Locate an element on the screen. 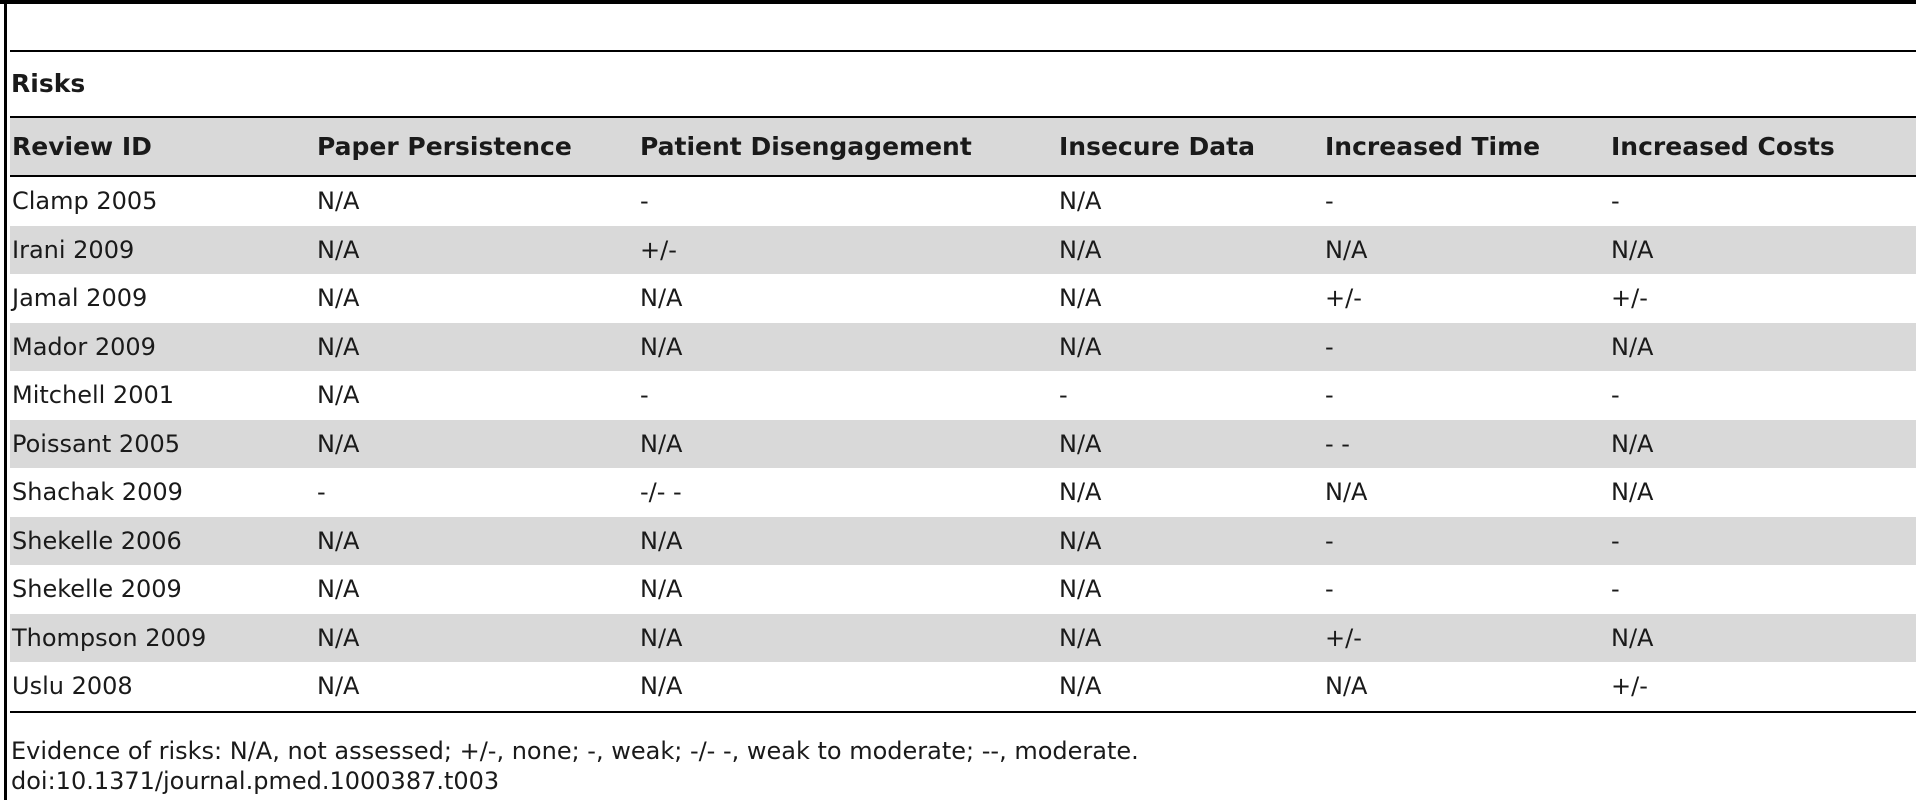 Image resolution: width=1916 pixels, height=800 pixels. section-title: Risks is located at coordinates (48, 83).